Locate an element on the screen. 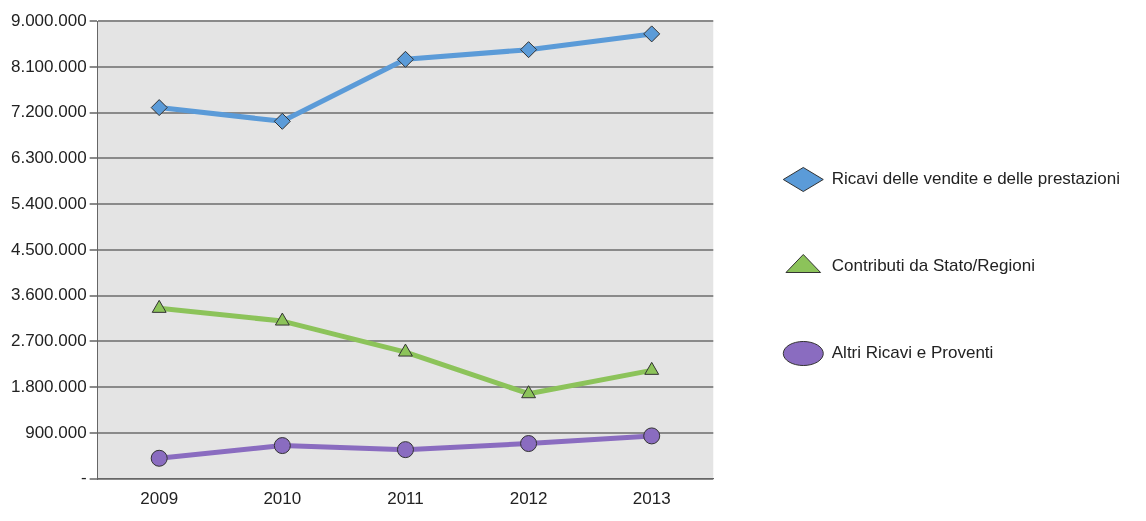  y-tick-label: 7.200.000 is located at coordinates (48, 112).